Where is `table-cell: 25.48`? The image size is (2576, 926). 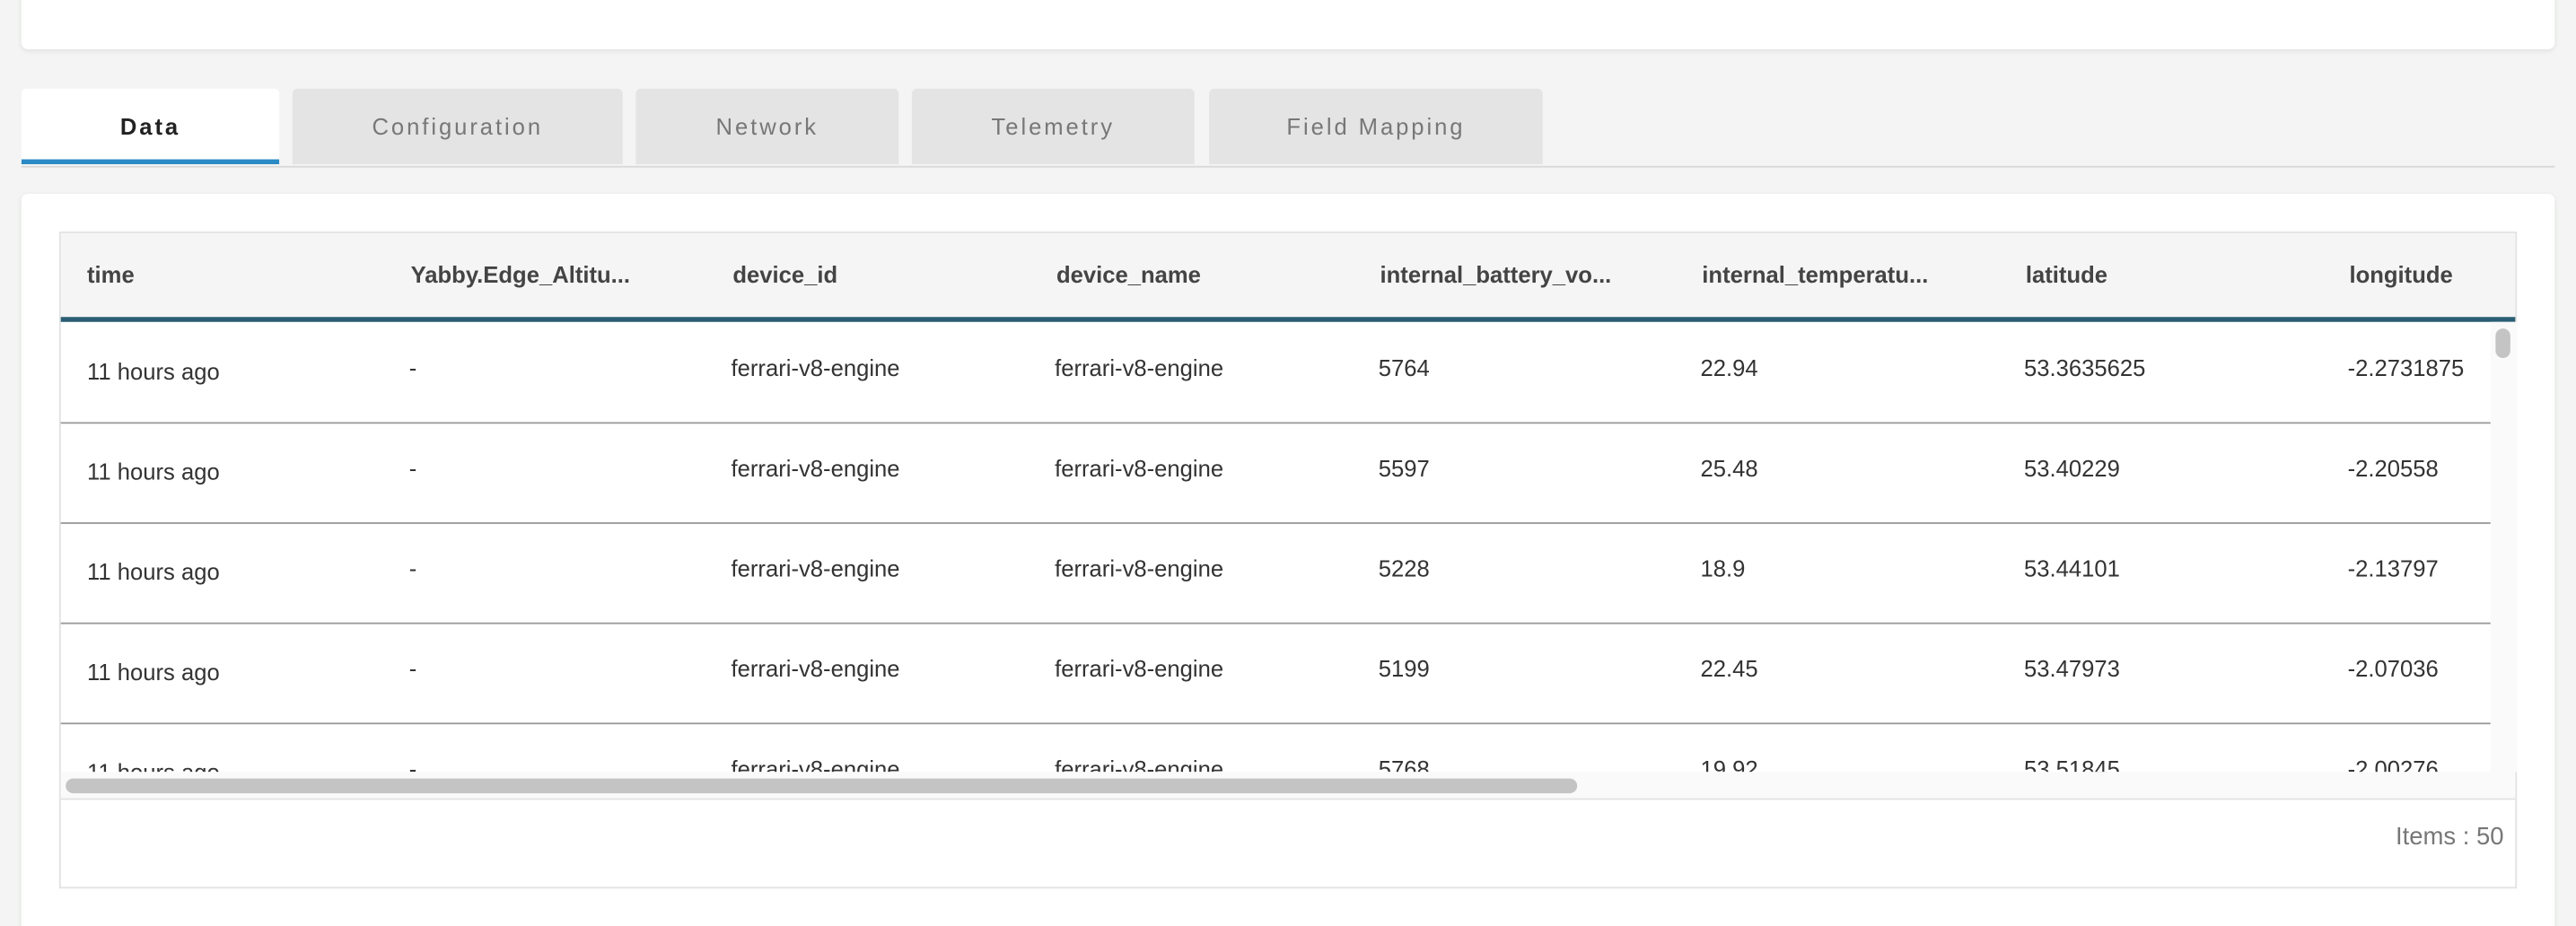 table-cell: 25.48 is located at coordinates (1729, 468).